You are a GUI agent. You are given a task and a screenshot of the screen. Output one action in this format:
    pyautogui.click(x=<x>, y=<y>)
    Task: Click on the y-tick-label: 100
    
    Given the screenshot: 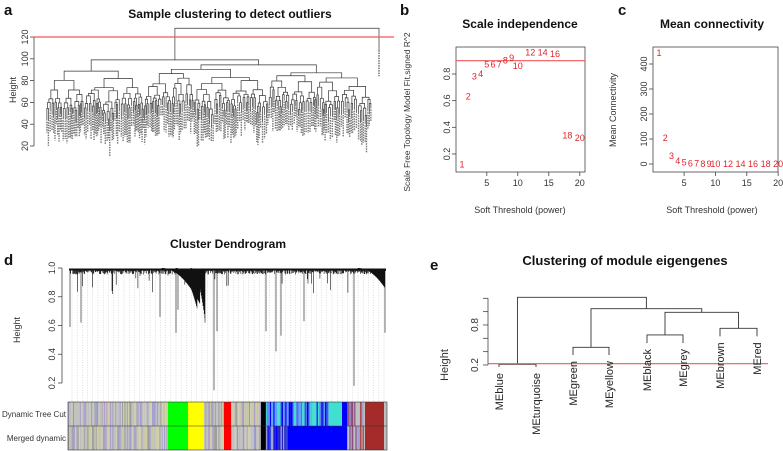 What is the action you would take?
    pyautogui.click(x=644, y=138)
    